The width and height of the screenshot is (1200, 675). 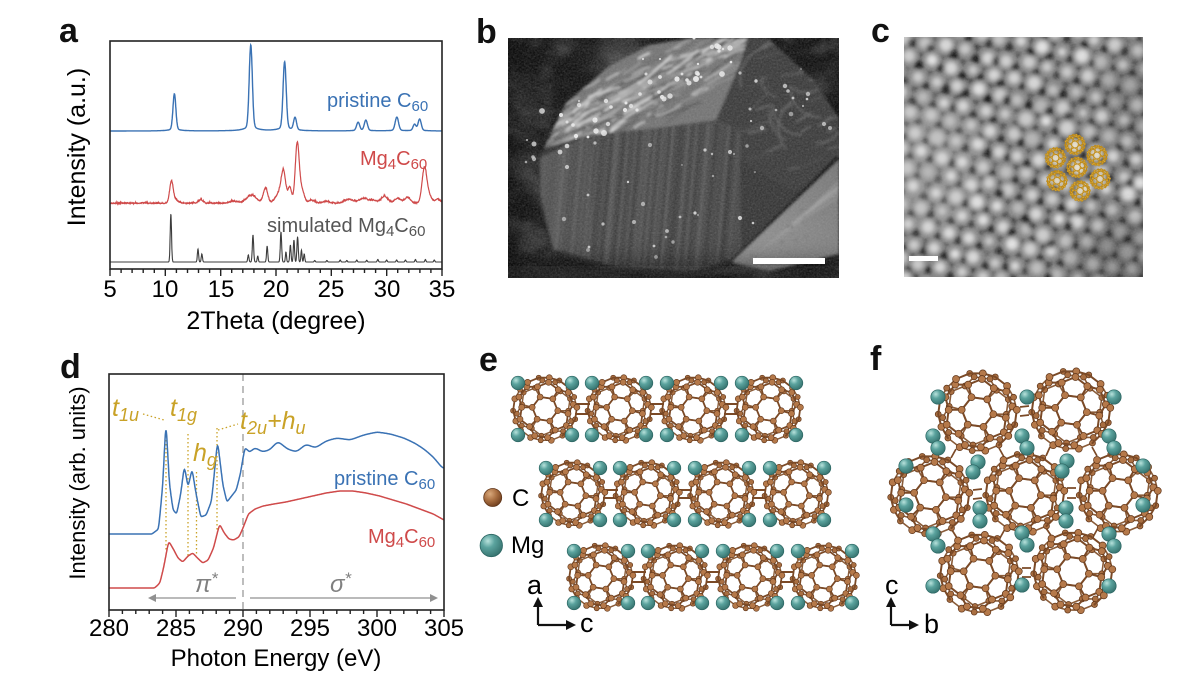 I want to click on svg-text: 15, so click(x=221, y=289).